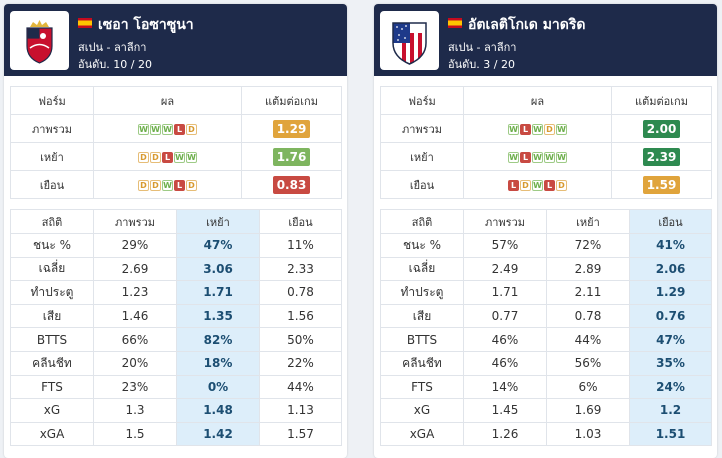 The image size is (722, 458). What do you see at coordinates (422, 245) in the screenshot?
I see `stat-label: ชนะ %` at bounding box center [422, 245].